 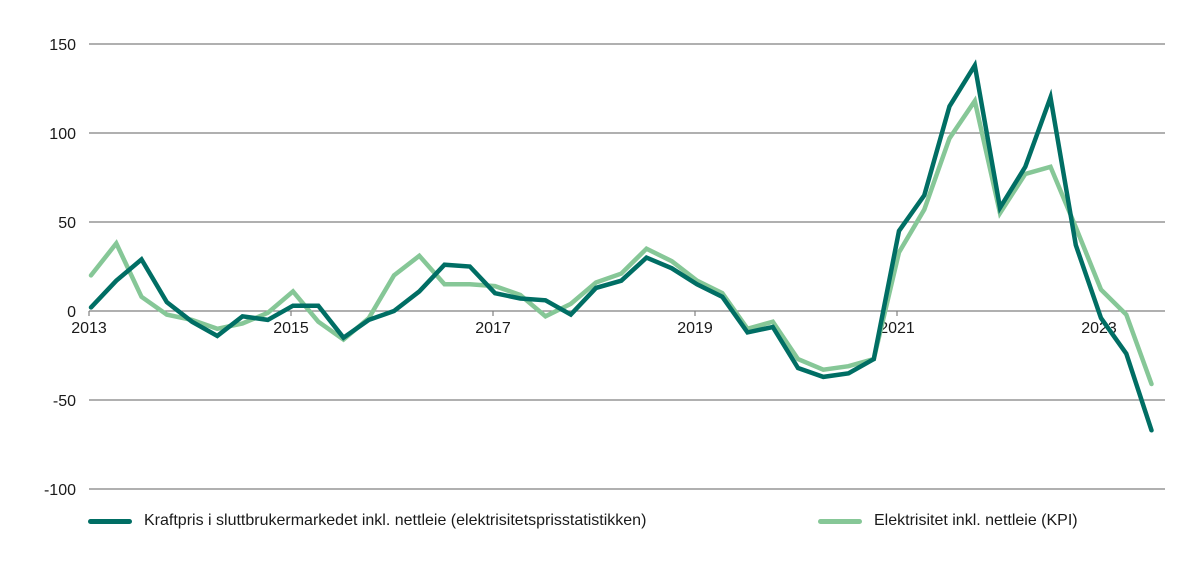 What do you see at coordinates (291, 328) in the screenshot?
I see `x-tick-label: 2015` at bounding box center [291, 328].